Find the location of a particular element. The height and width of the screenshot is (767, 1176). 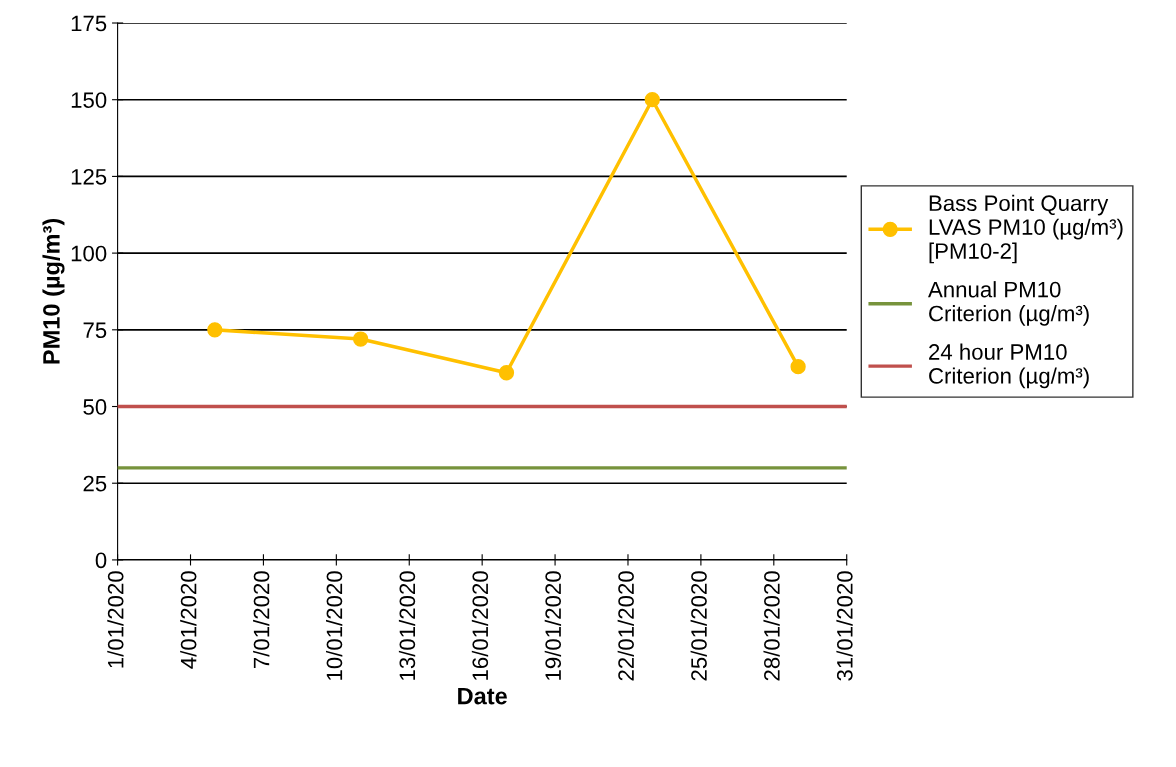

x-tick-label: 28/01/2020 is located at coordinates (771, 626).